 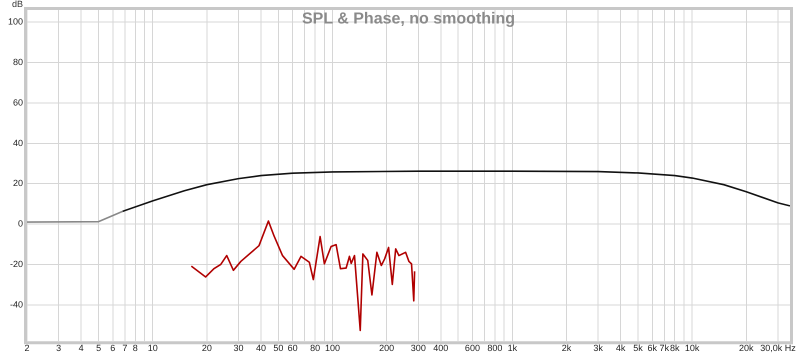 What do you see at coordinates (567, 348) in the screenshot?
I see `x-tick-label: 2k` at bounding box center [567, 348].